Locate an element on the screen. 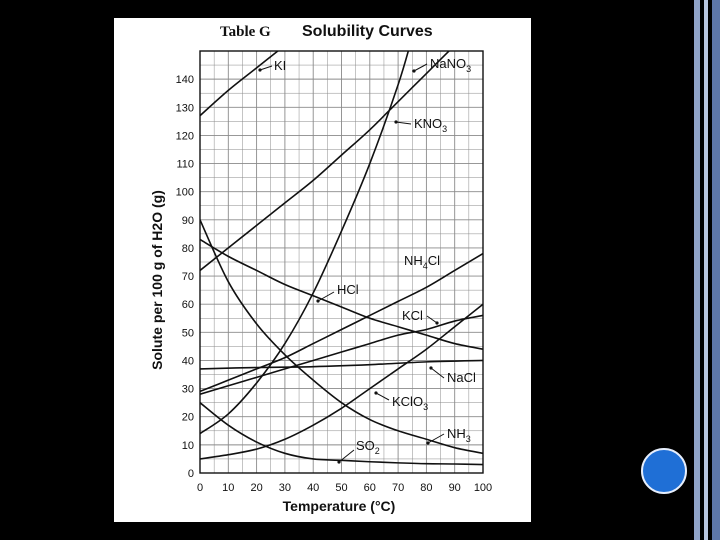 This screenshot has width=720, height=540. y-tick-label: 70 is located at coordinates (188, 277).